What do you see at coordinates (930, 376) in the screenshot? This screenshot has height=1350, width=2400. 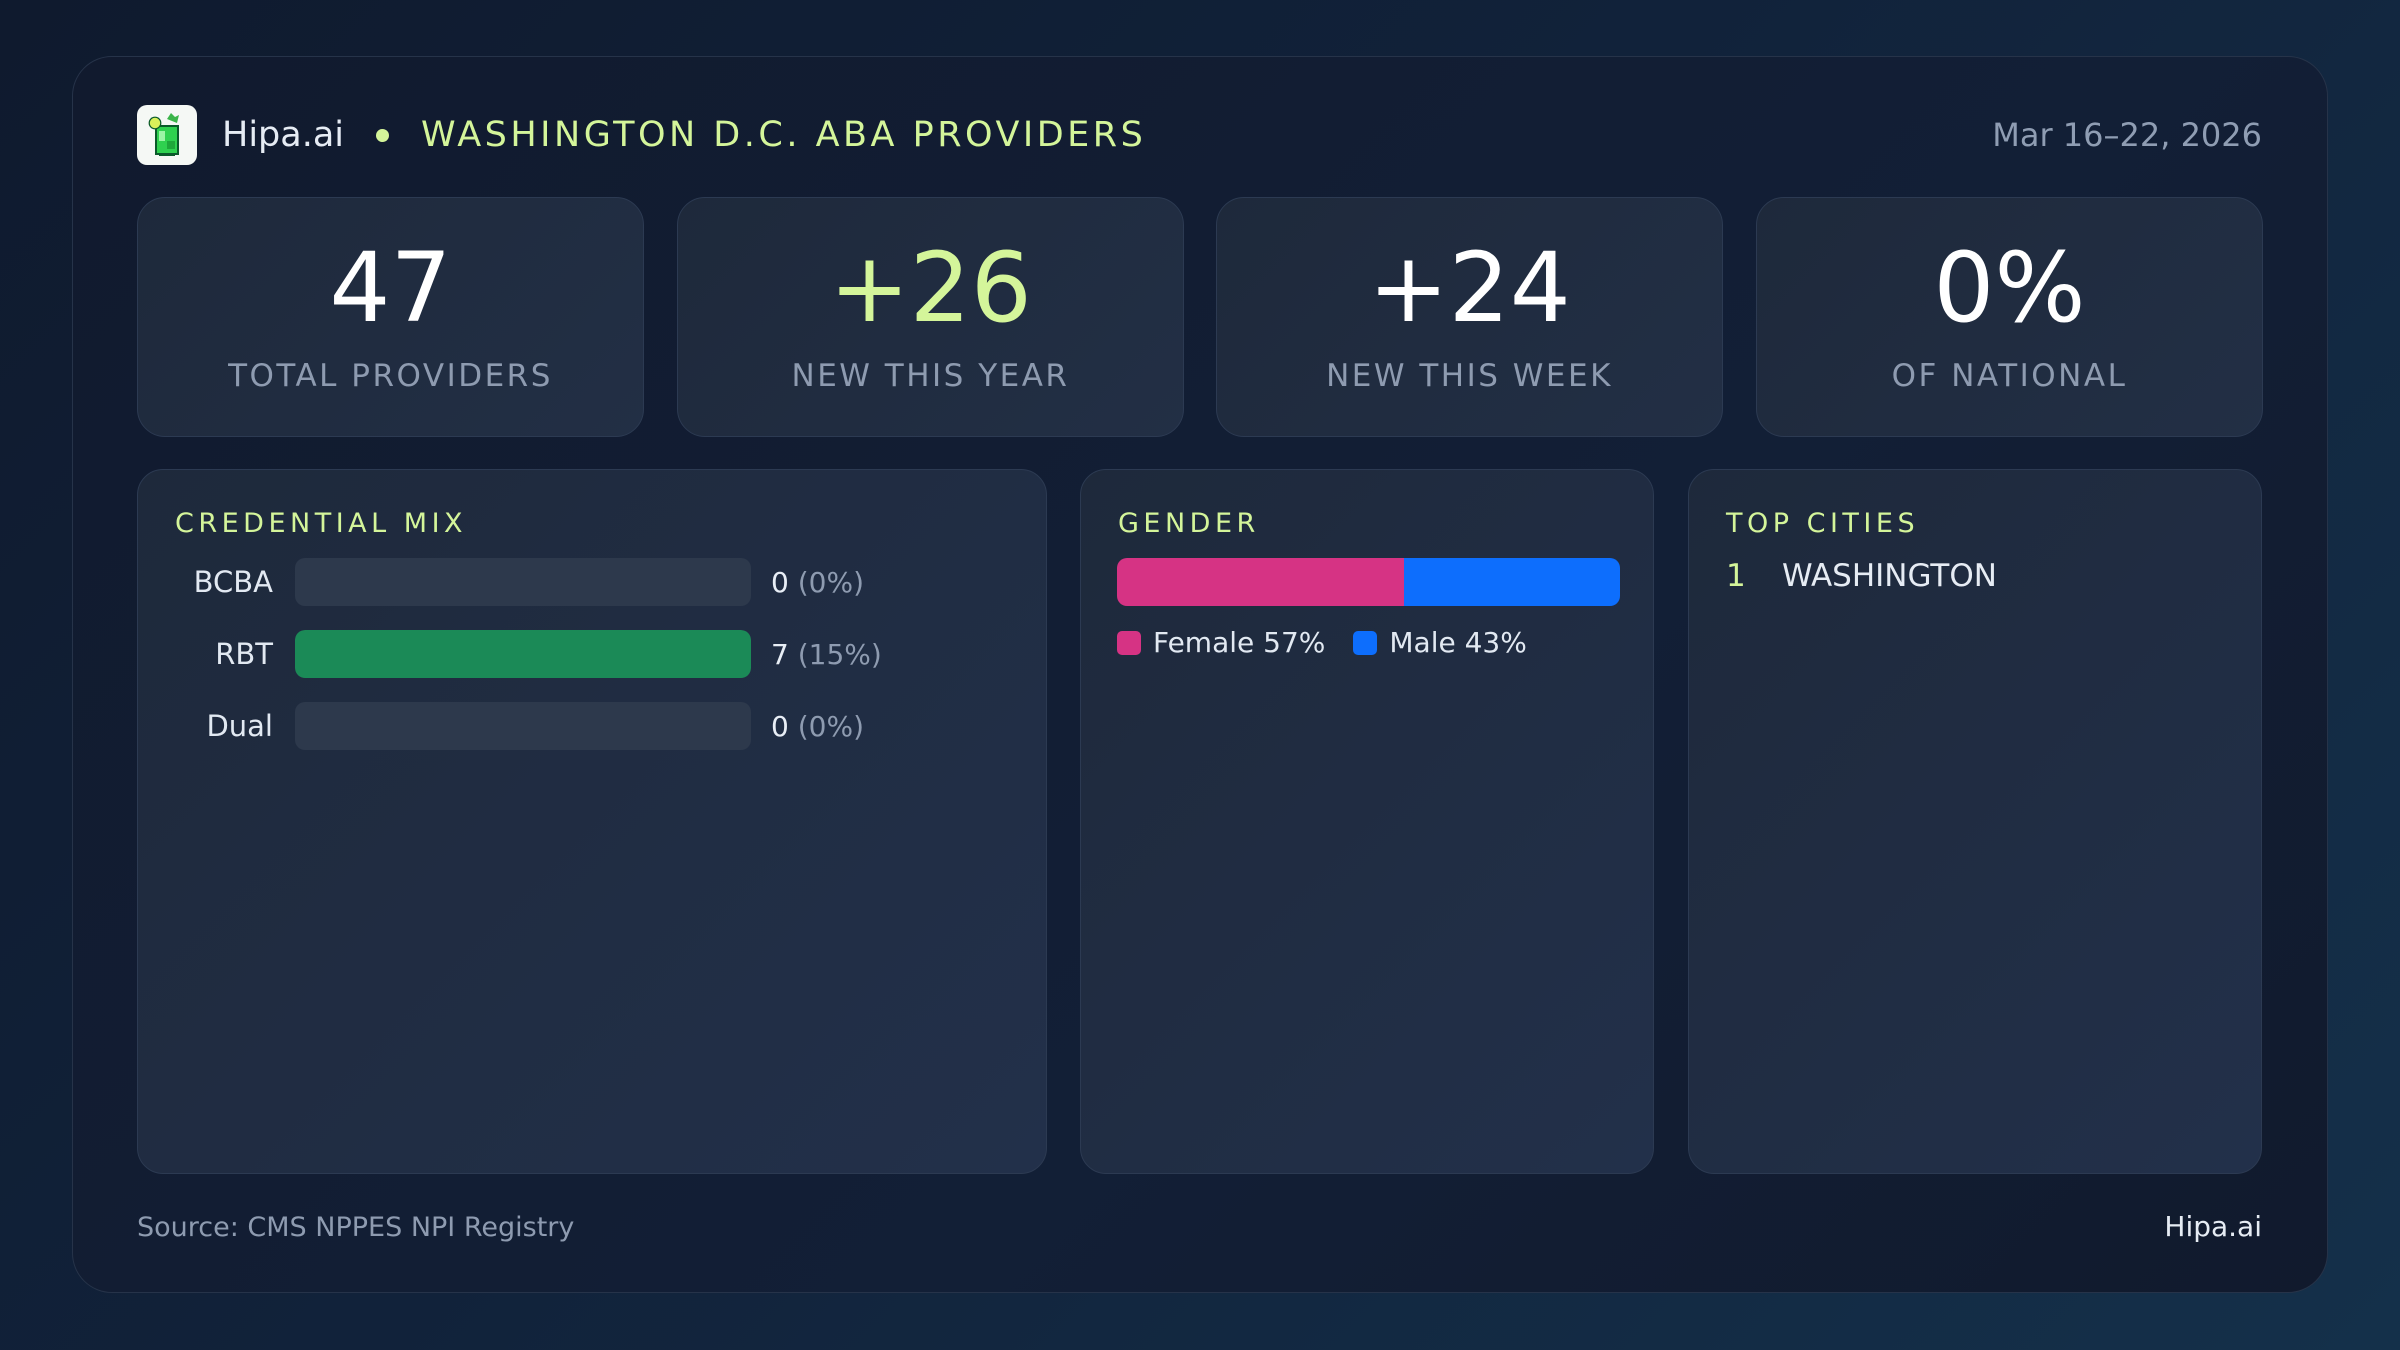 I see `stat-label: NEW THIS YEAR` at bounding box center [930, 376].